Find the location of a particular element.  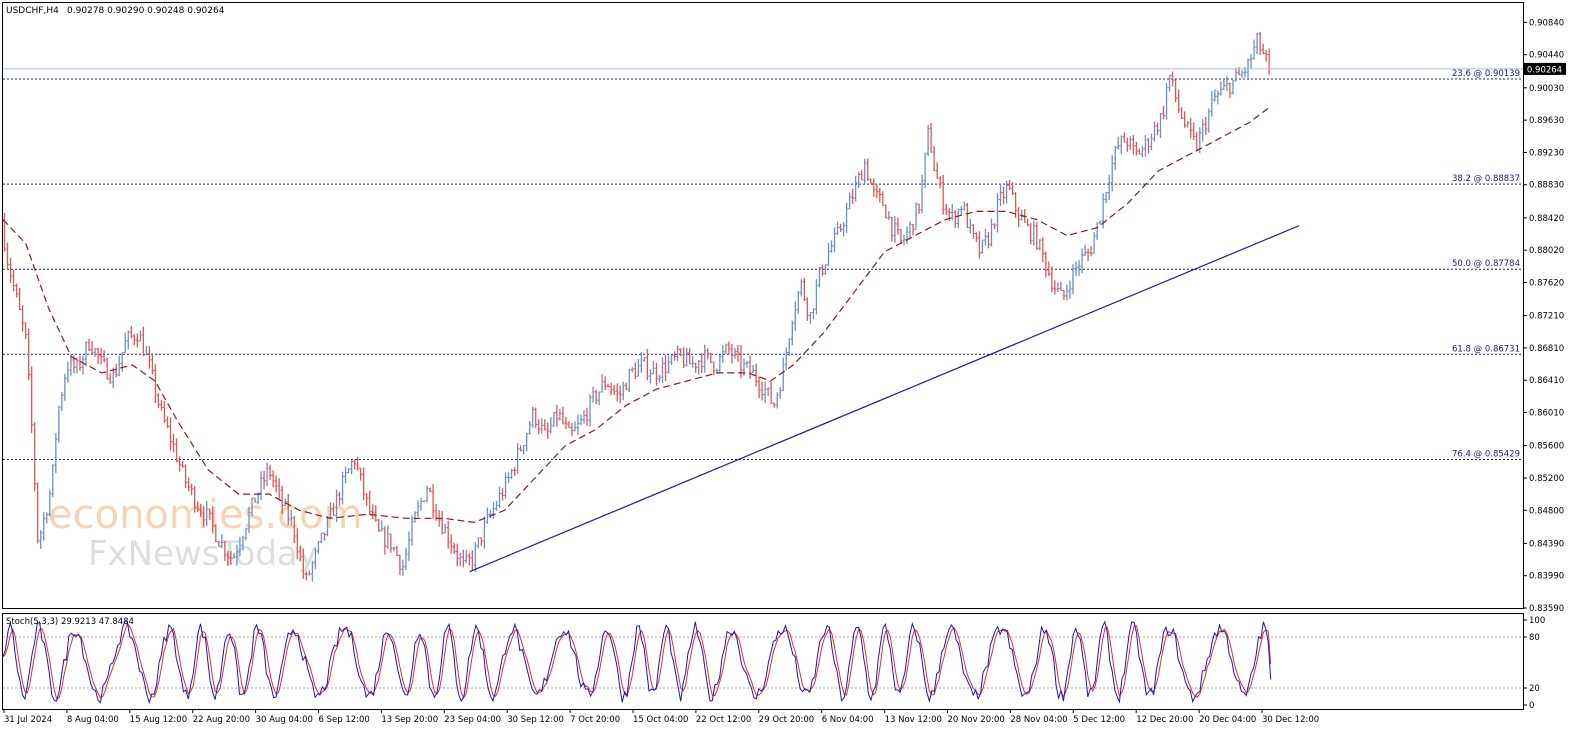

y-tick-label-4: 0.89230 is located at coordinates (1546, 153).